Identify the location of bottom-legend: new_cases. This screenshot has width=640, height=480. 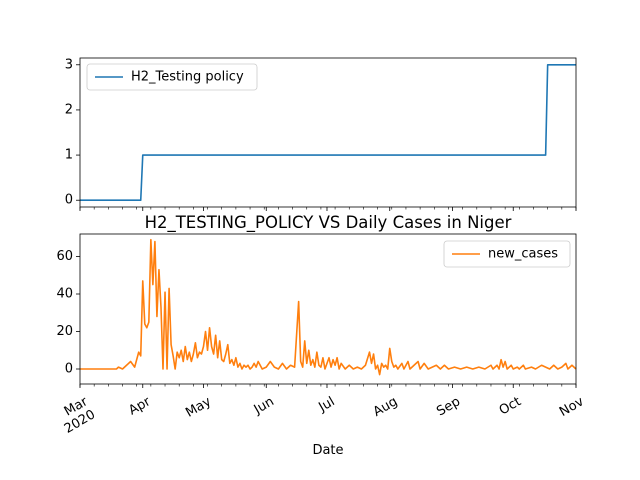
(507, 254).